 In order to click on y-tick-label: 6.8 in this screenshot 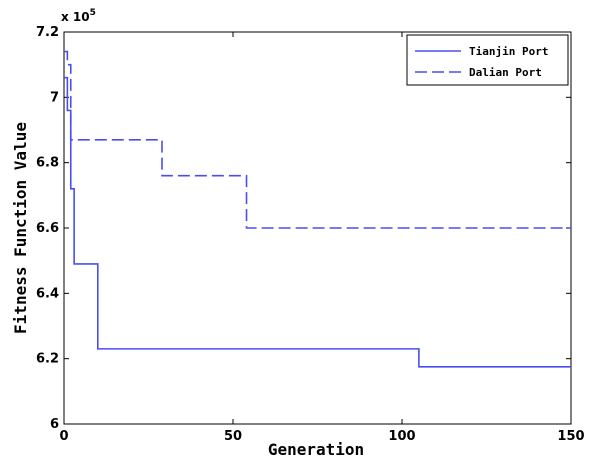, I will do `click(47, 163)`.